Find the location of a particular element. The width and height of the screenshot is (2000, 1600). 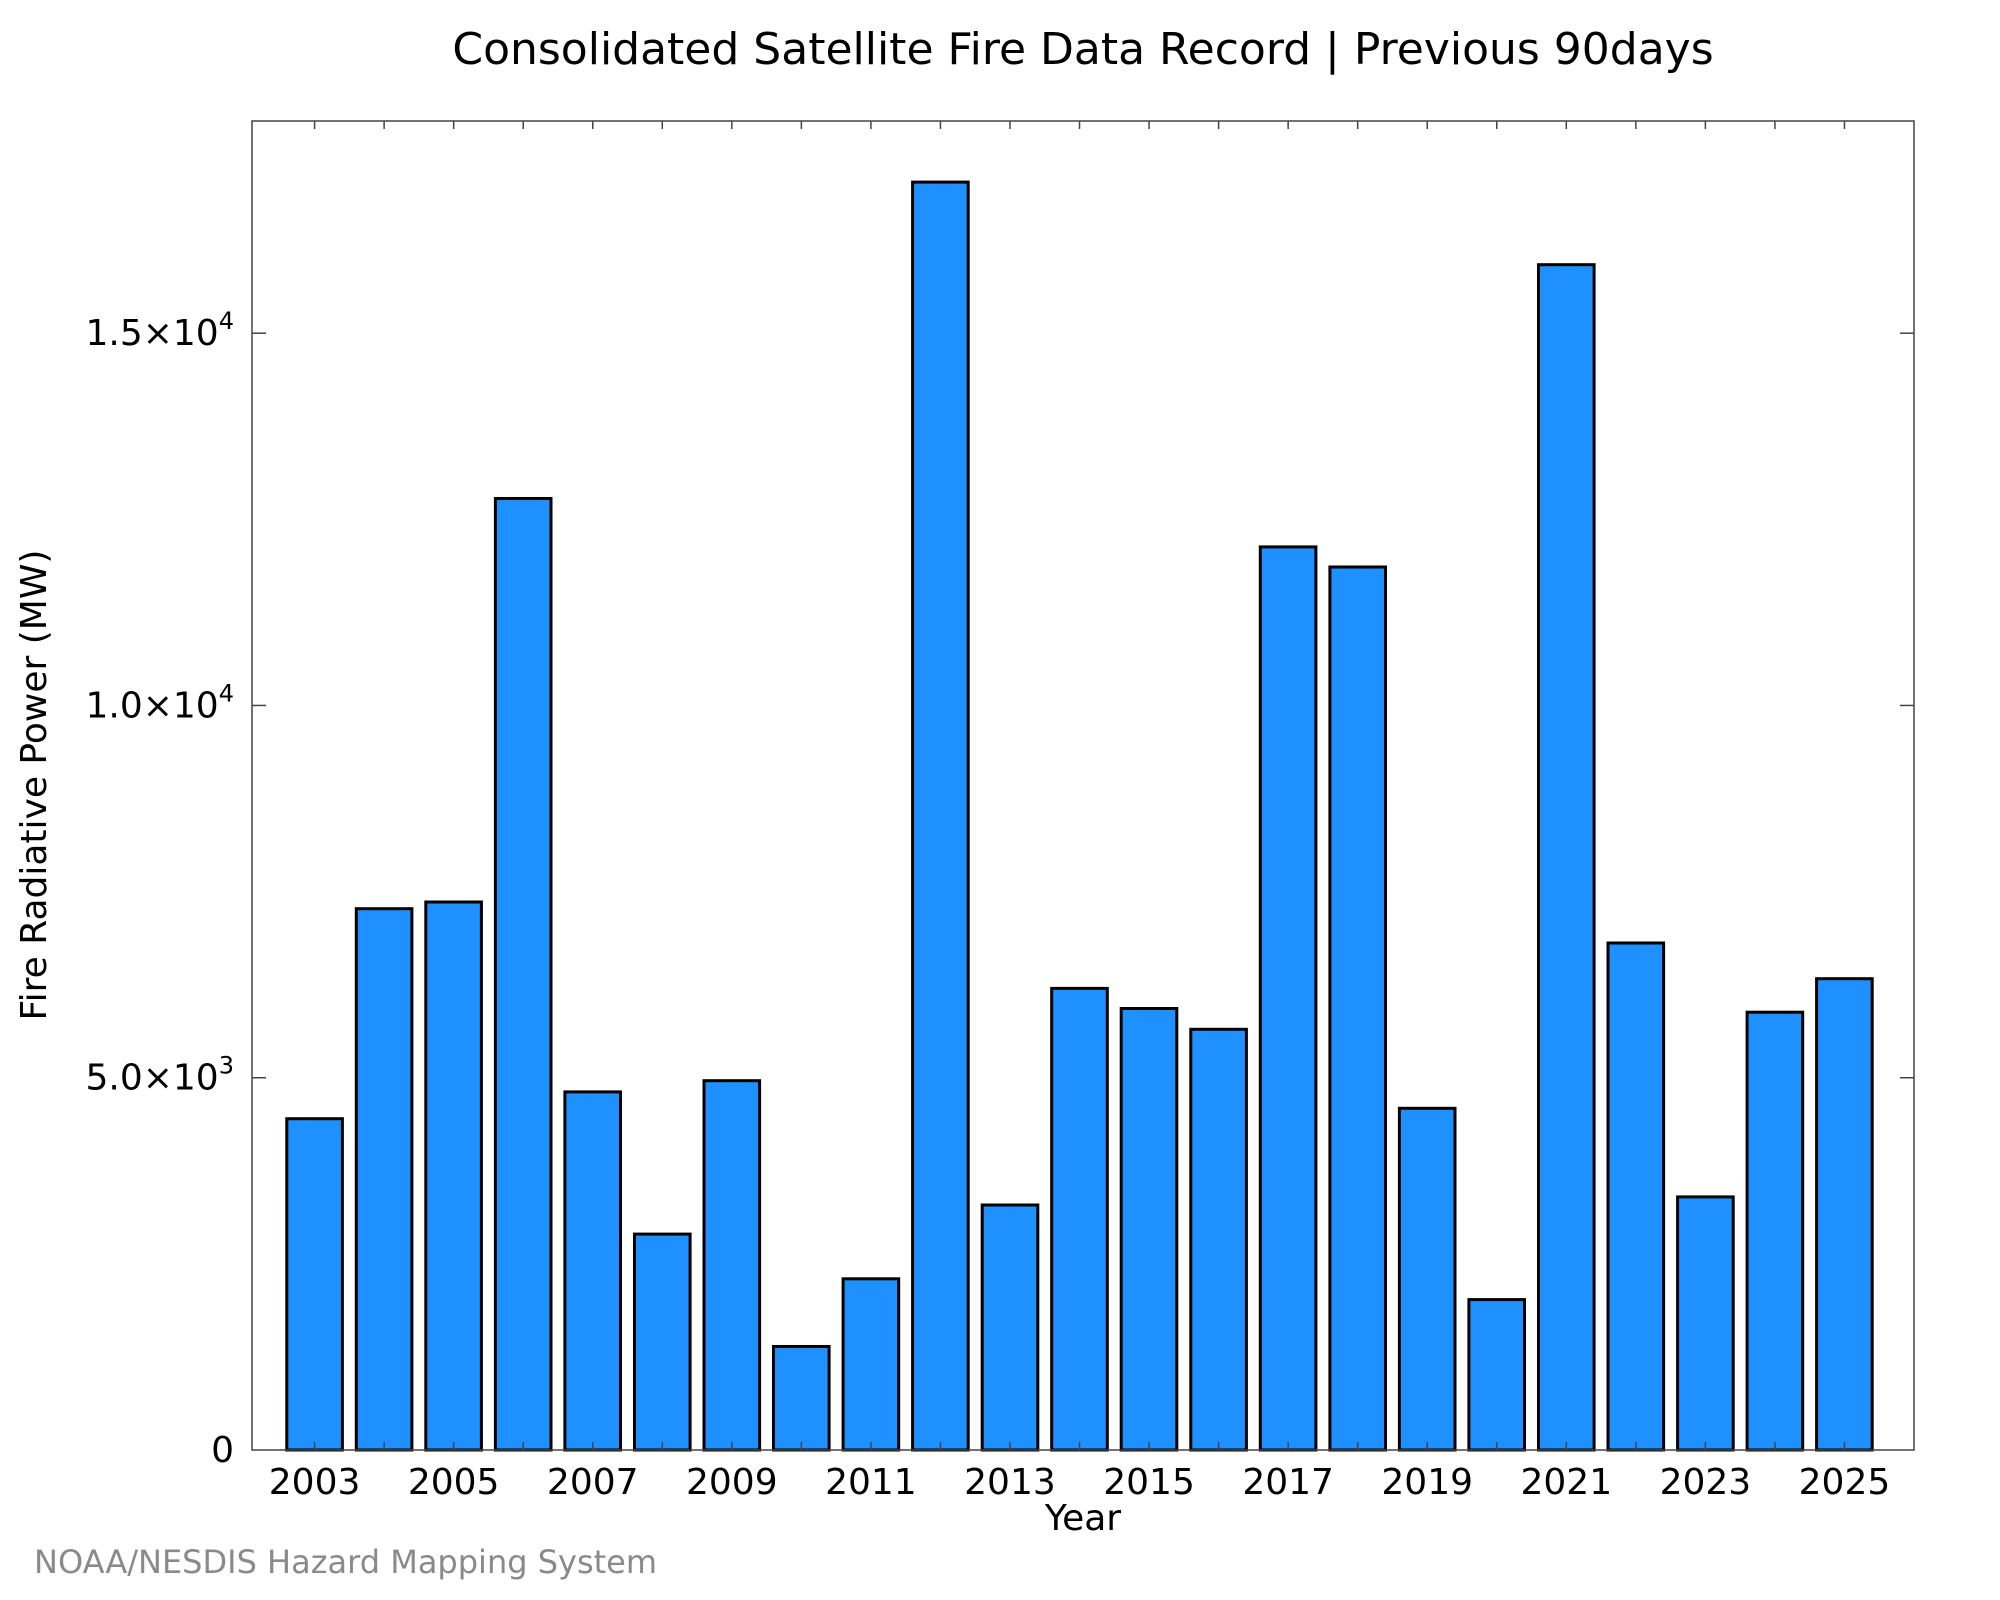

bar-2011 is located at coordinates (871, 1364).